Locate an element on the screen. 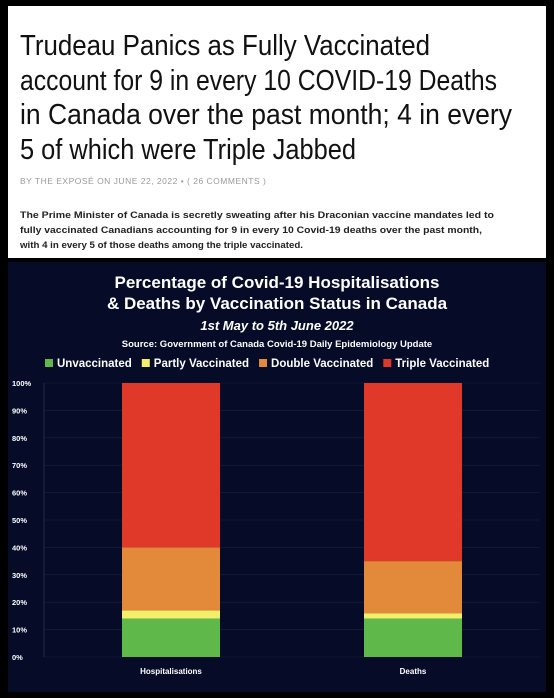 This screenshot has width=554, height=698. legend-label: Double Vaccinated is located at coordinates (322, 364).